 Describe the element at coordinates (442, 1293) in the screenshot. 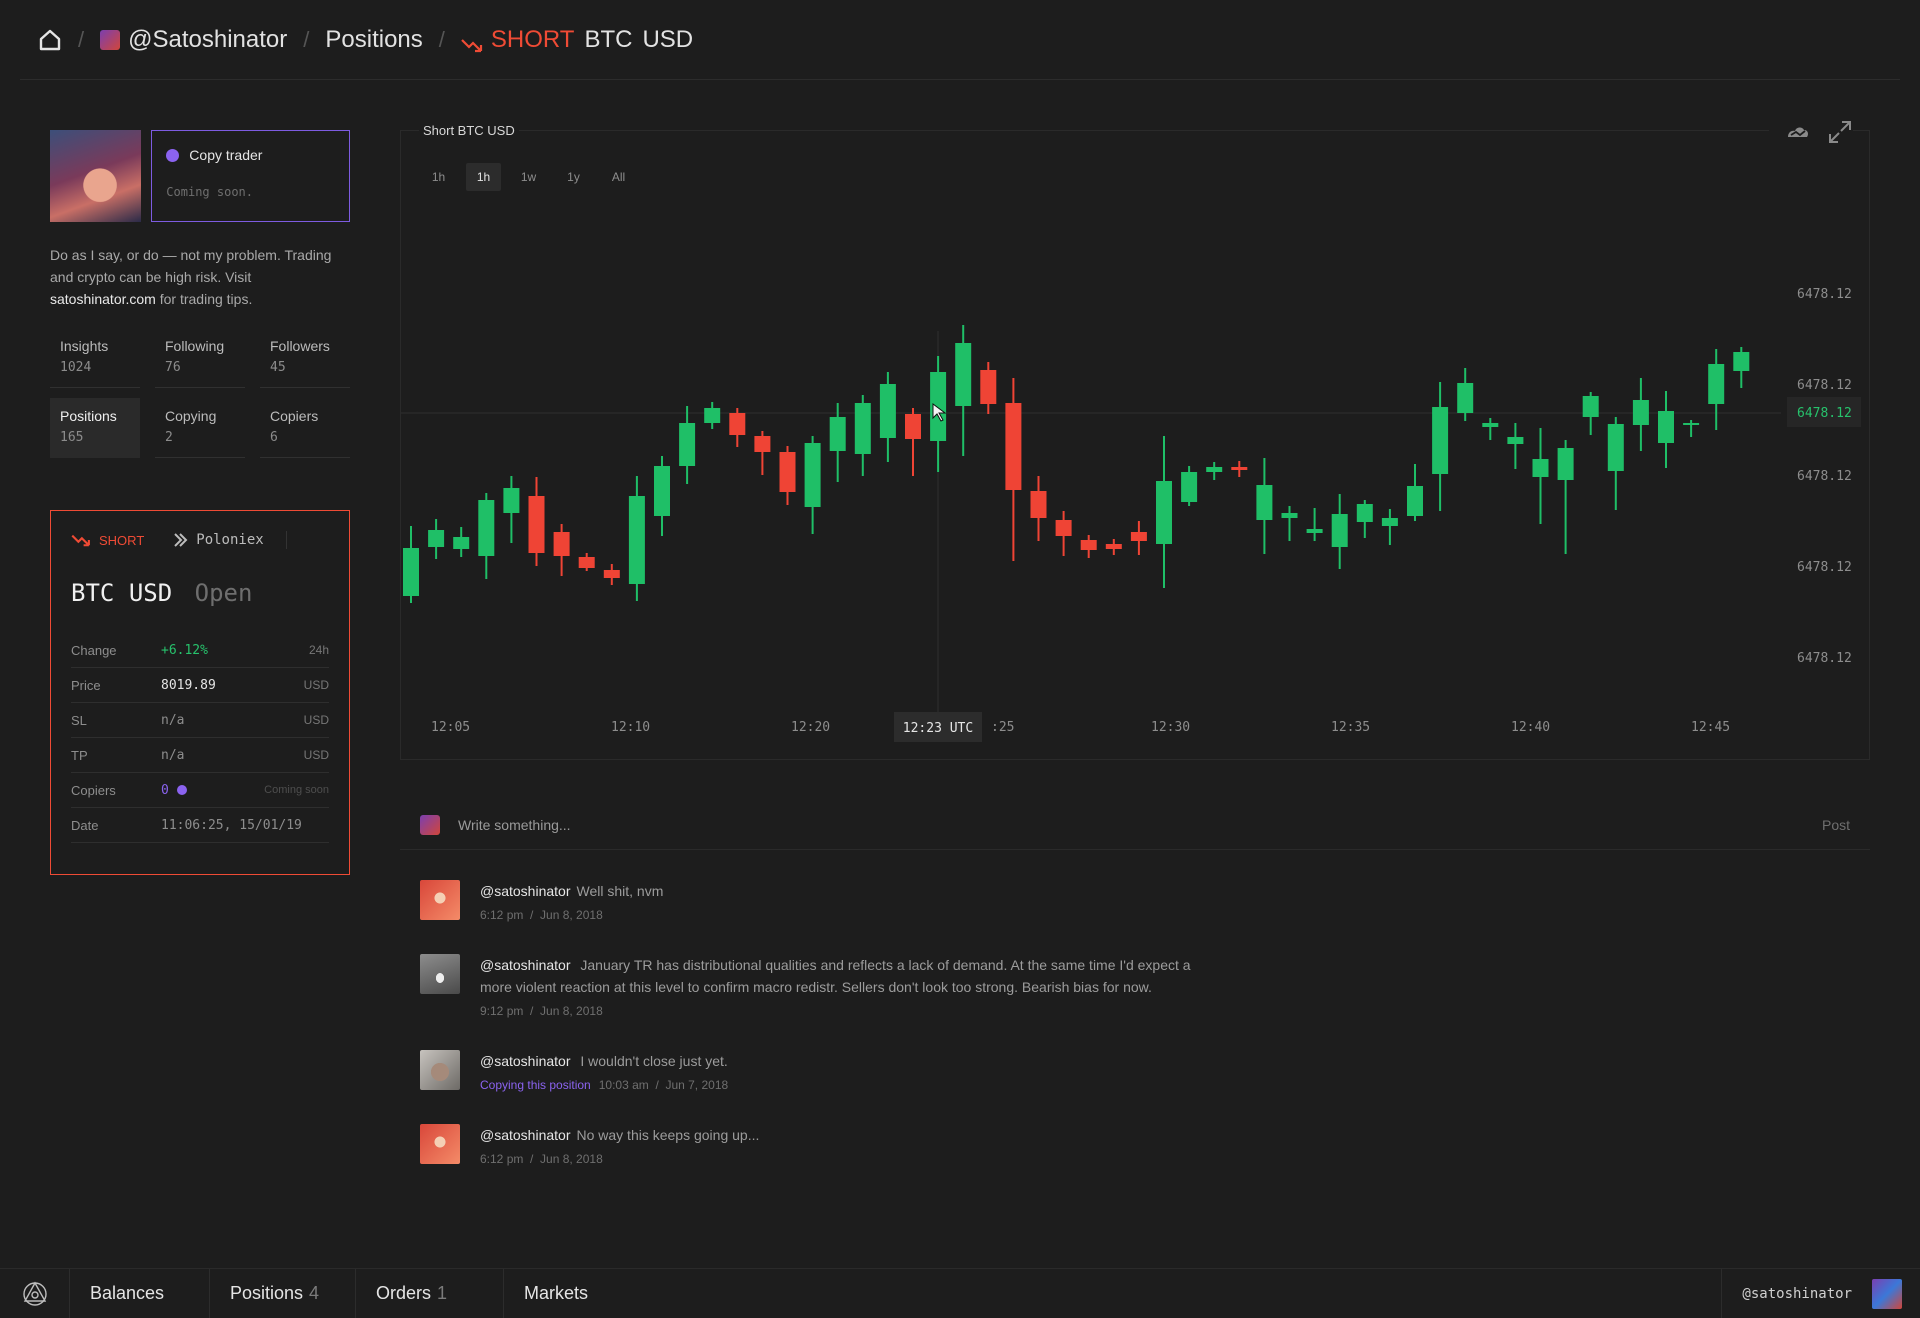

I see `nav-count: 1` at that location.